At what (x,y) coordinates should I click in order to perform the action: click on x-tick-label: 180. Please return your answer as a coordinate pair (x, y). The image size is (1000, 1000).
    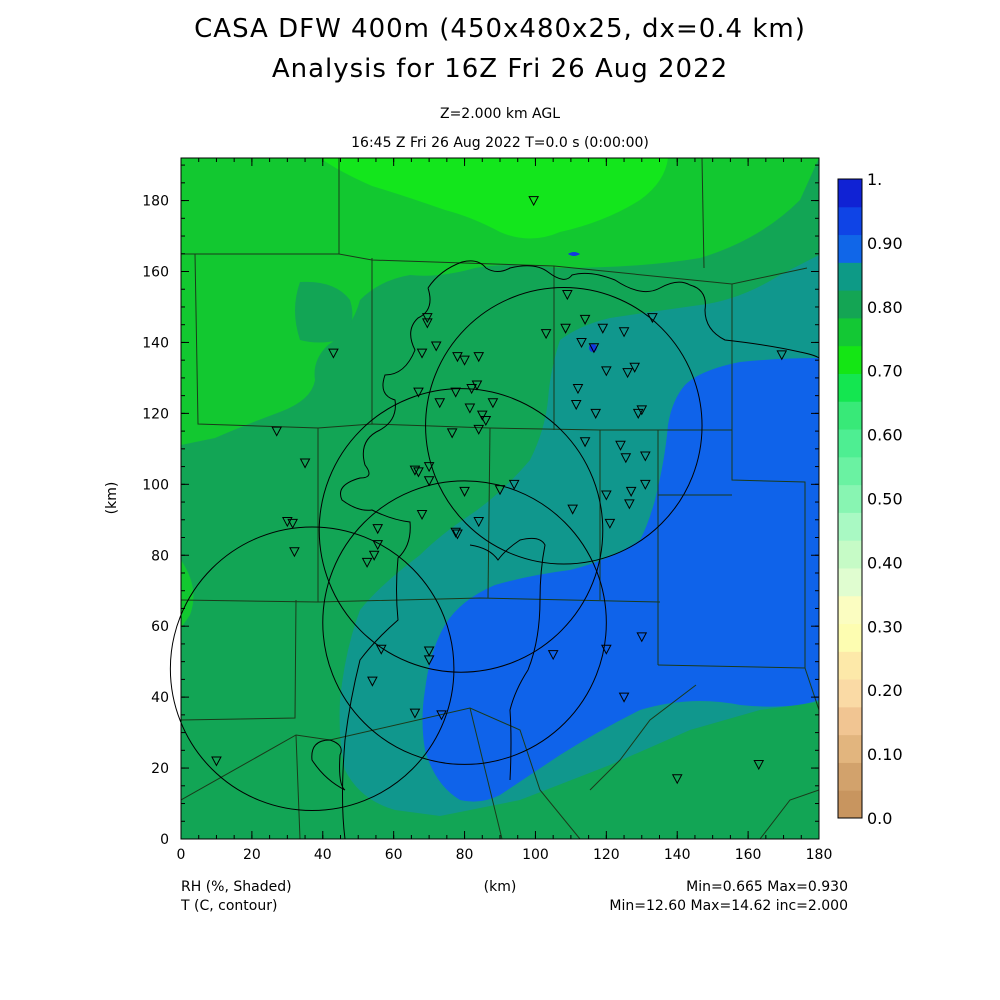
    Looking at the image, I should click on (819, 855).